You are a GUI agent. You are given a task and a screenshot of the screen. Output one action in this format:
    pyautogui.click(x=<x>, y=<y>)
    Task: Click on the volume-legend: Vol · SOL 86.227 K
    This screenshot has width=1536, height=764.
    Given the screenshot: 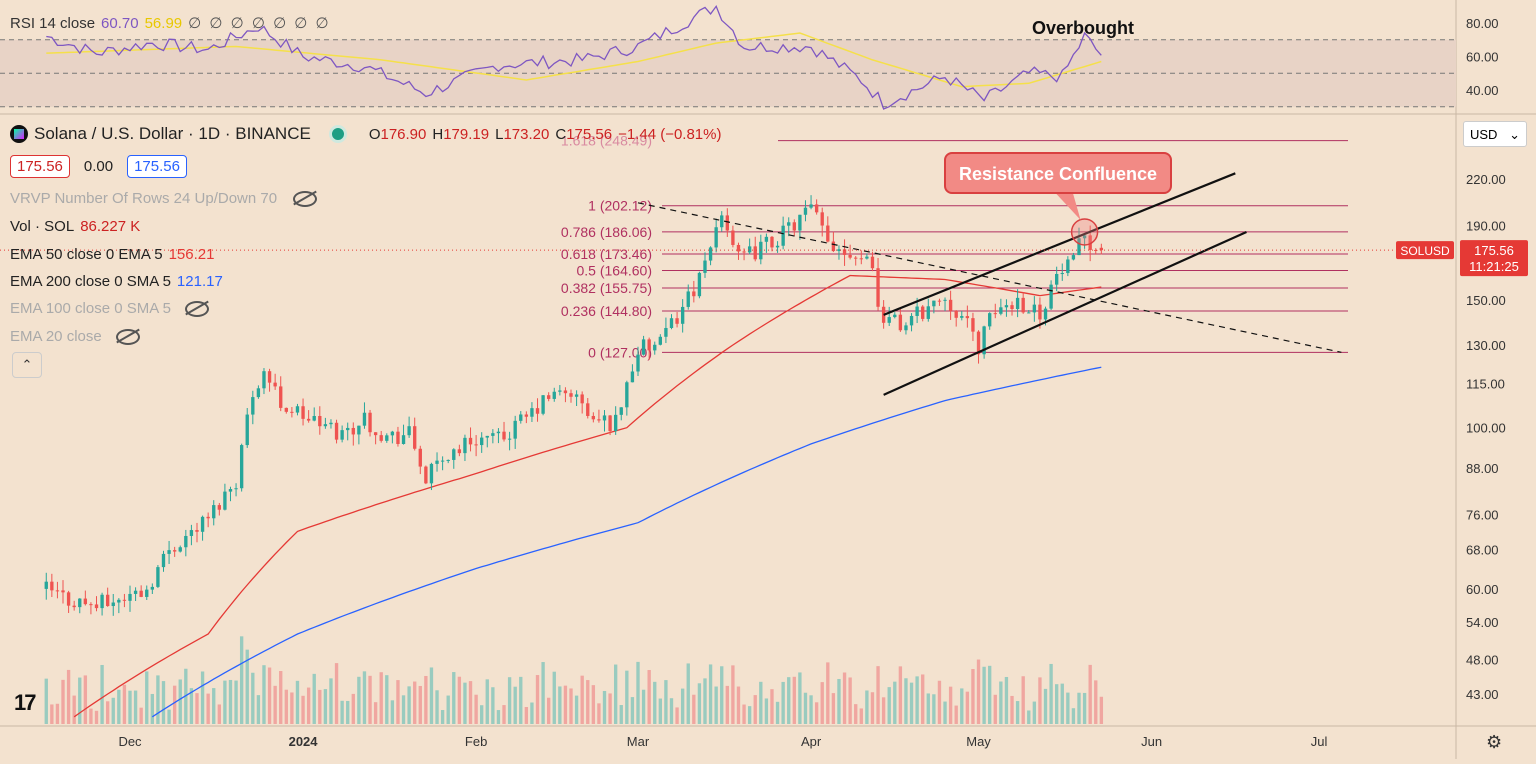 What is the action you would take?
    pyautogui.click(x=75, y=226)
    